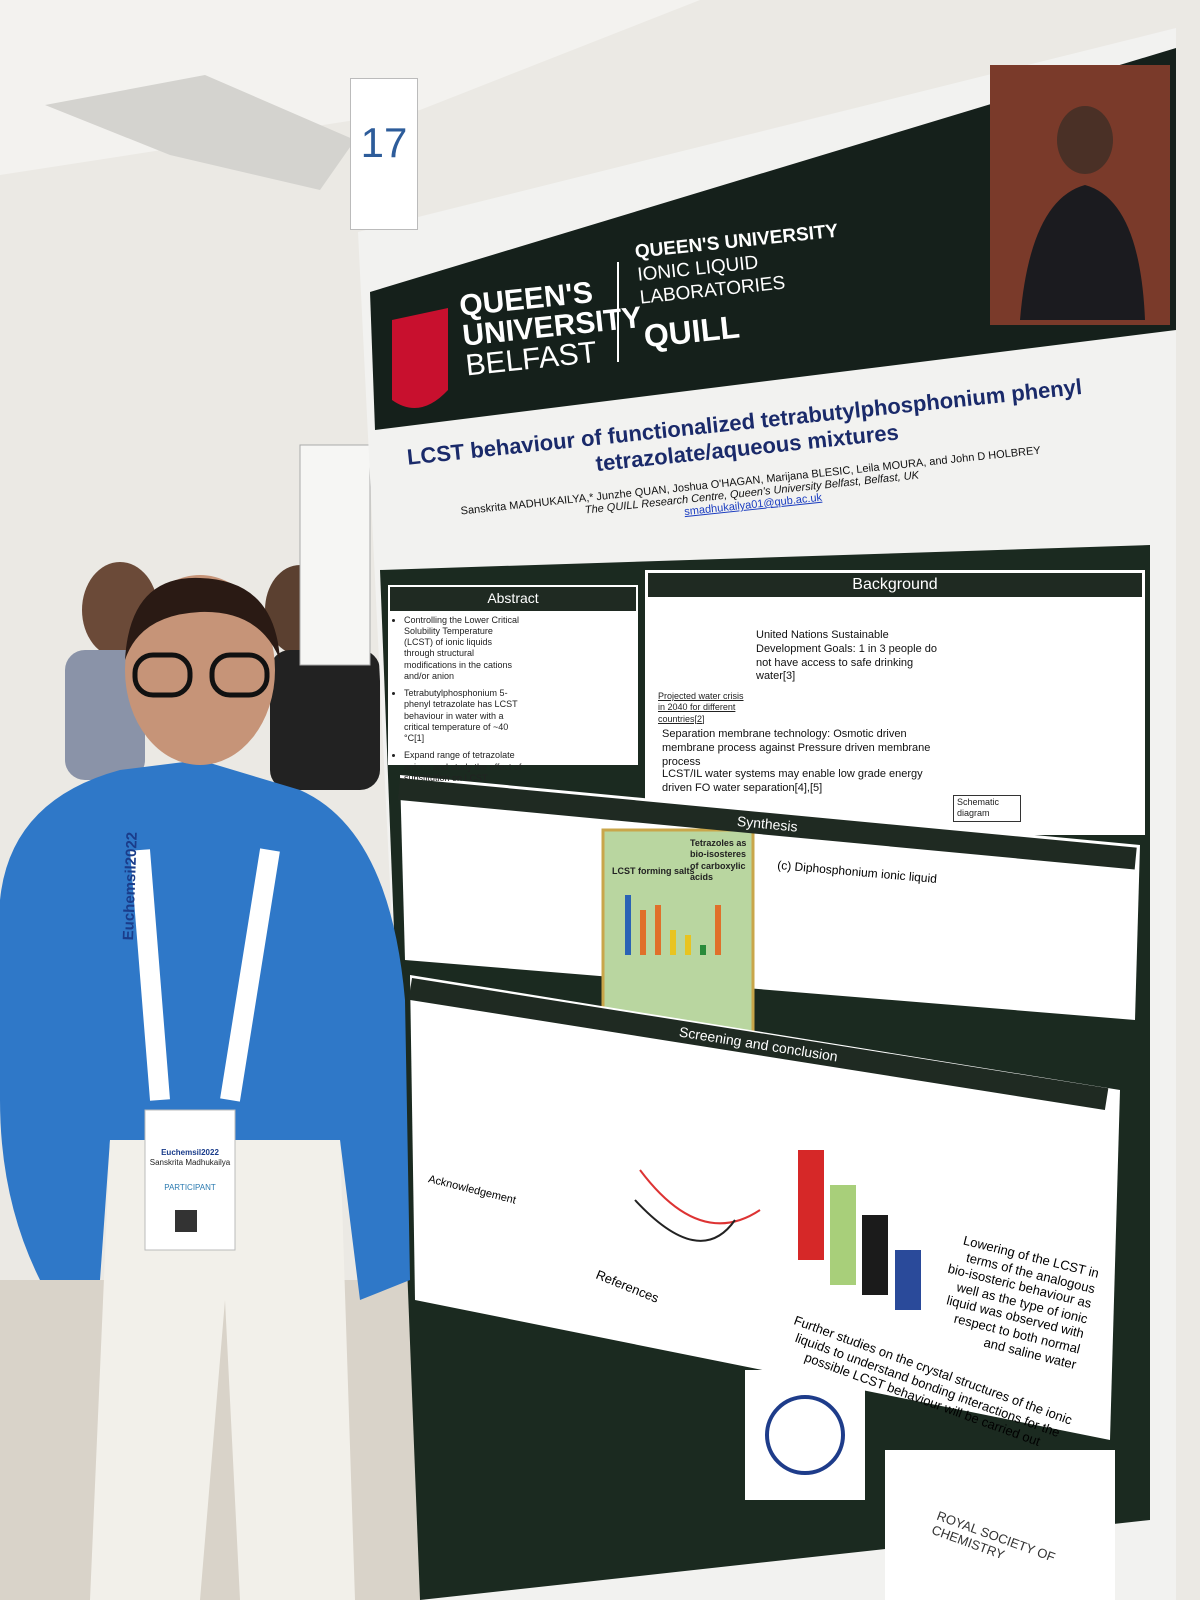  Describe the element at coordinates (202, 618) in the screenshot. I see `person-hair` at that location.